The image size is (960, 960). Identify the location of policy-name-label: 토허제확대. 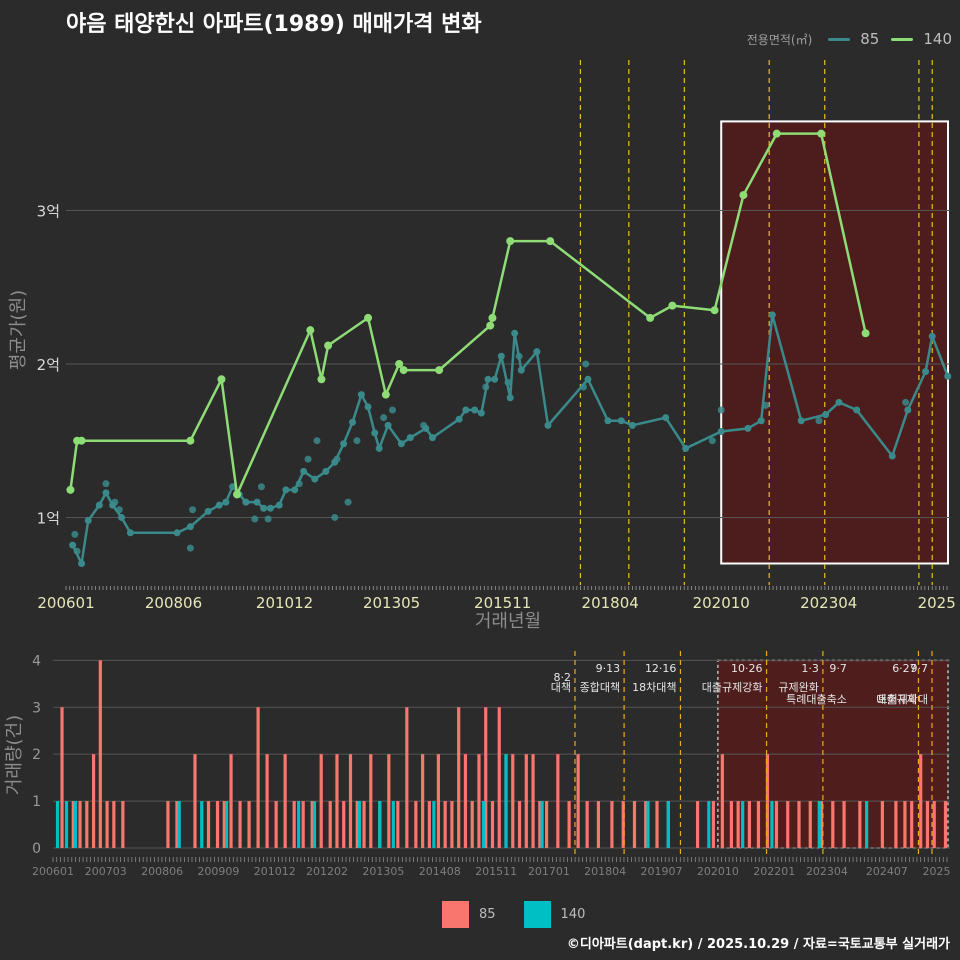
(902, 699).